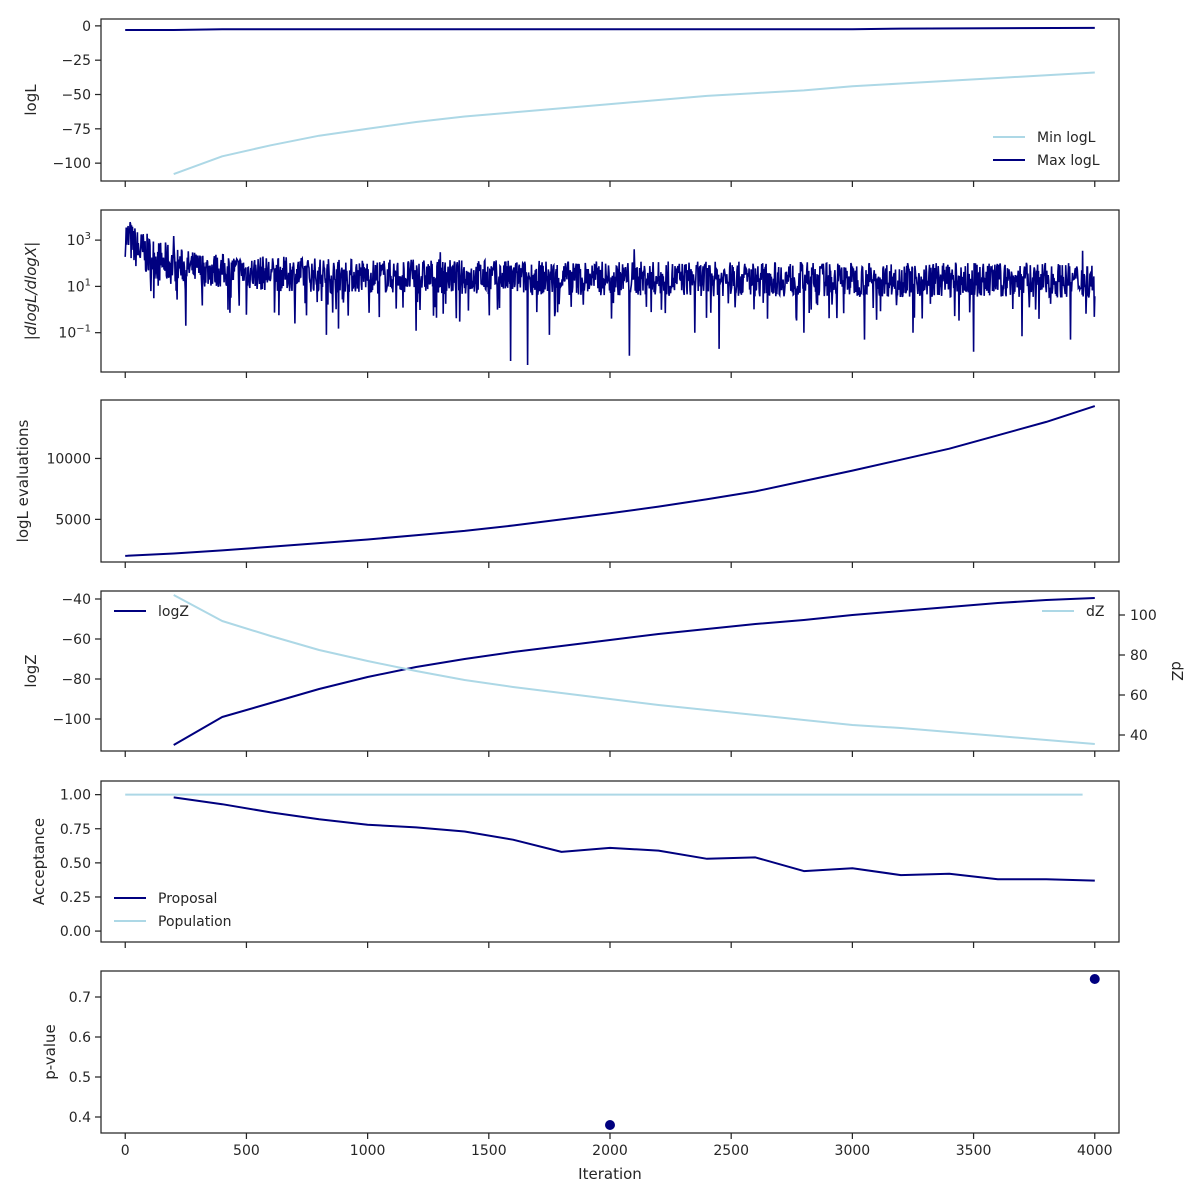  I want to click on y-tick-label: 10³, so click(79, 240).